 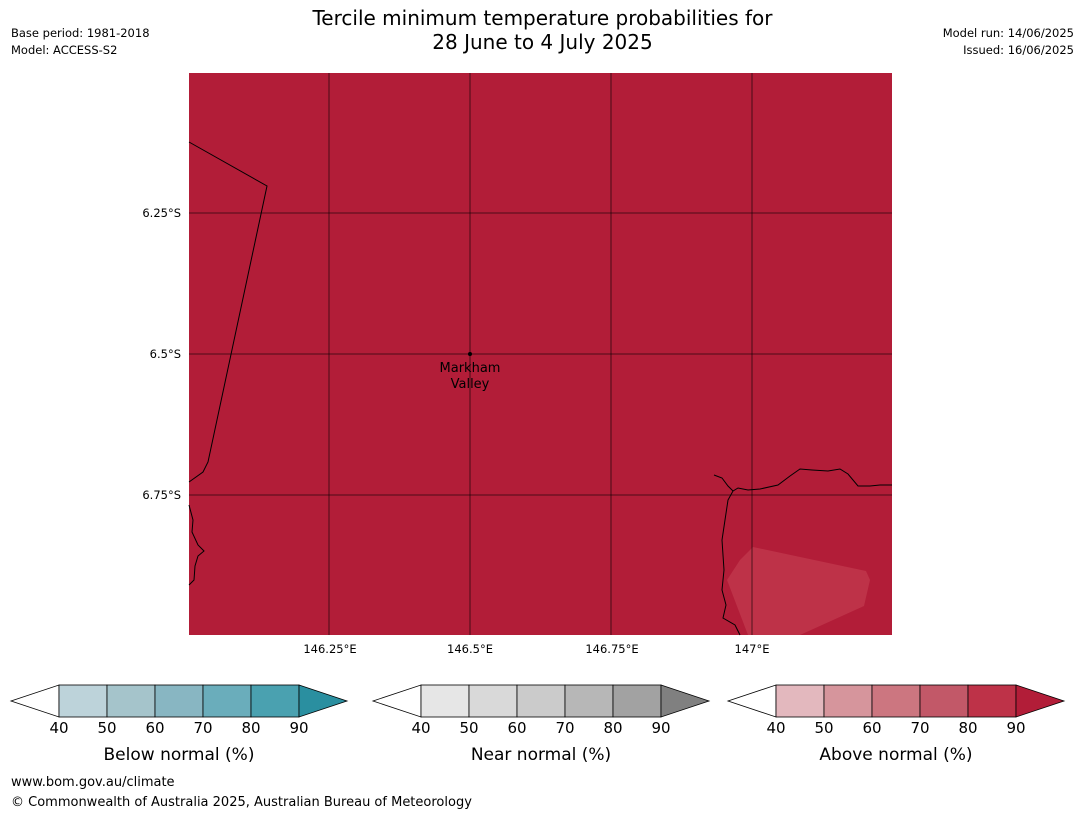 I want to click on coastline-east, so click(x=802, y=480).